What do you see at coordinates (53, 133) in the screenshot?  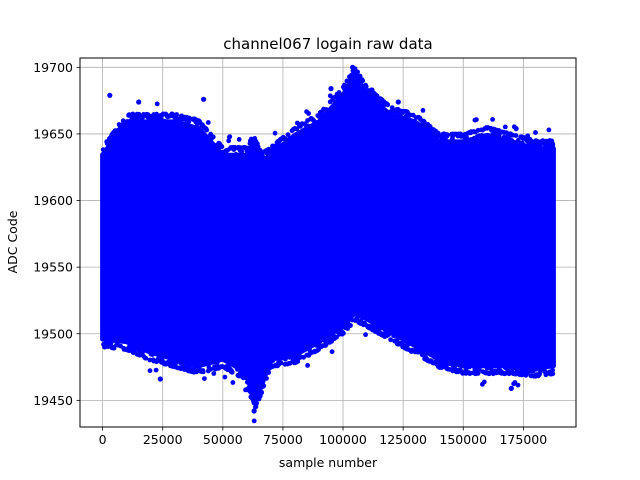 I see `y-tick-label: 19650` at bounding box center [53, 133].